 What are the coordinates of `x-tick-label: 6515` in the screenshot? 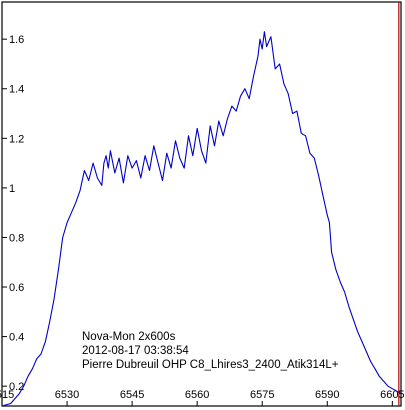 It's located at (7, 395).